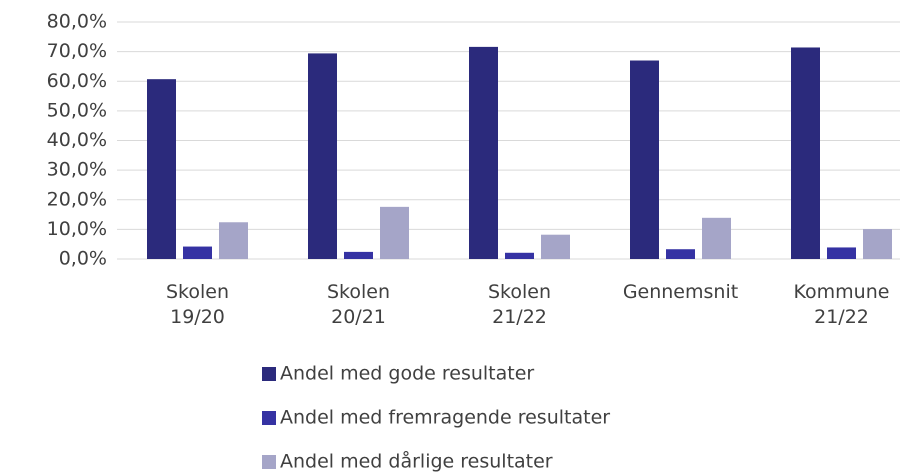 Image resolution: width=919 pixels, height=473 pixels. I want to click on y-tick-label: 80,0%, so click(77, 22).